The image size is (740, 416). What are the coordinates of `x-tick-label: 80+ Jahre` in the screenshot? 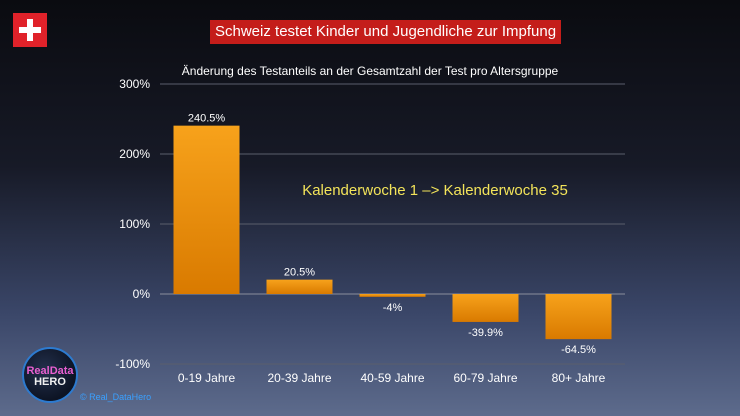 It's located at (579, 378).